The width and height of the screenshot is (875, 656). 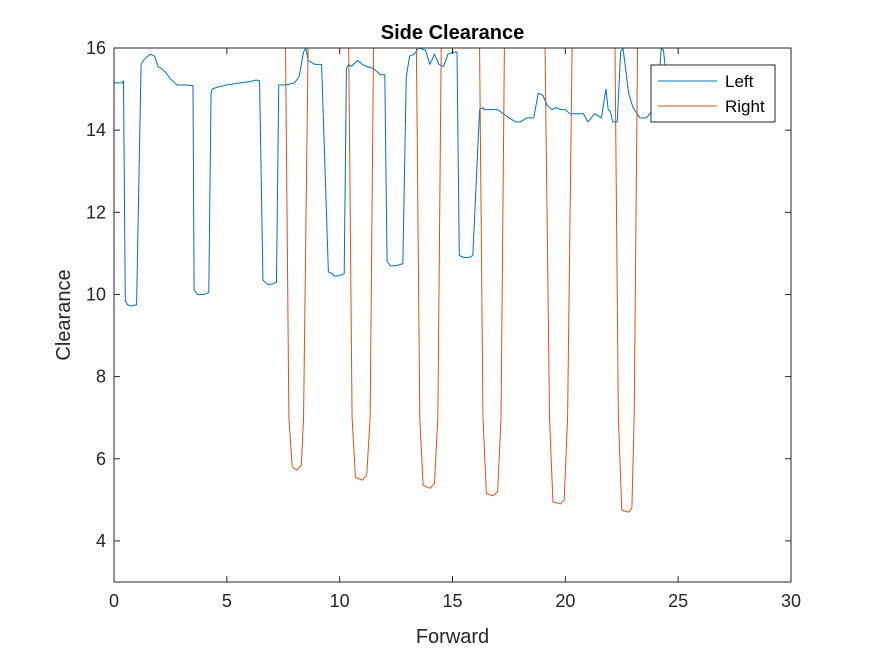 I want to click on x-tick-label: 20, so click(x=565, y=601).